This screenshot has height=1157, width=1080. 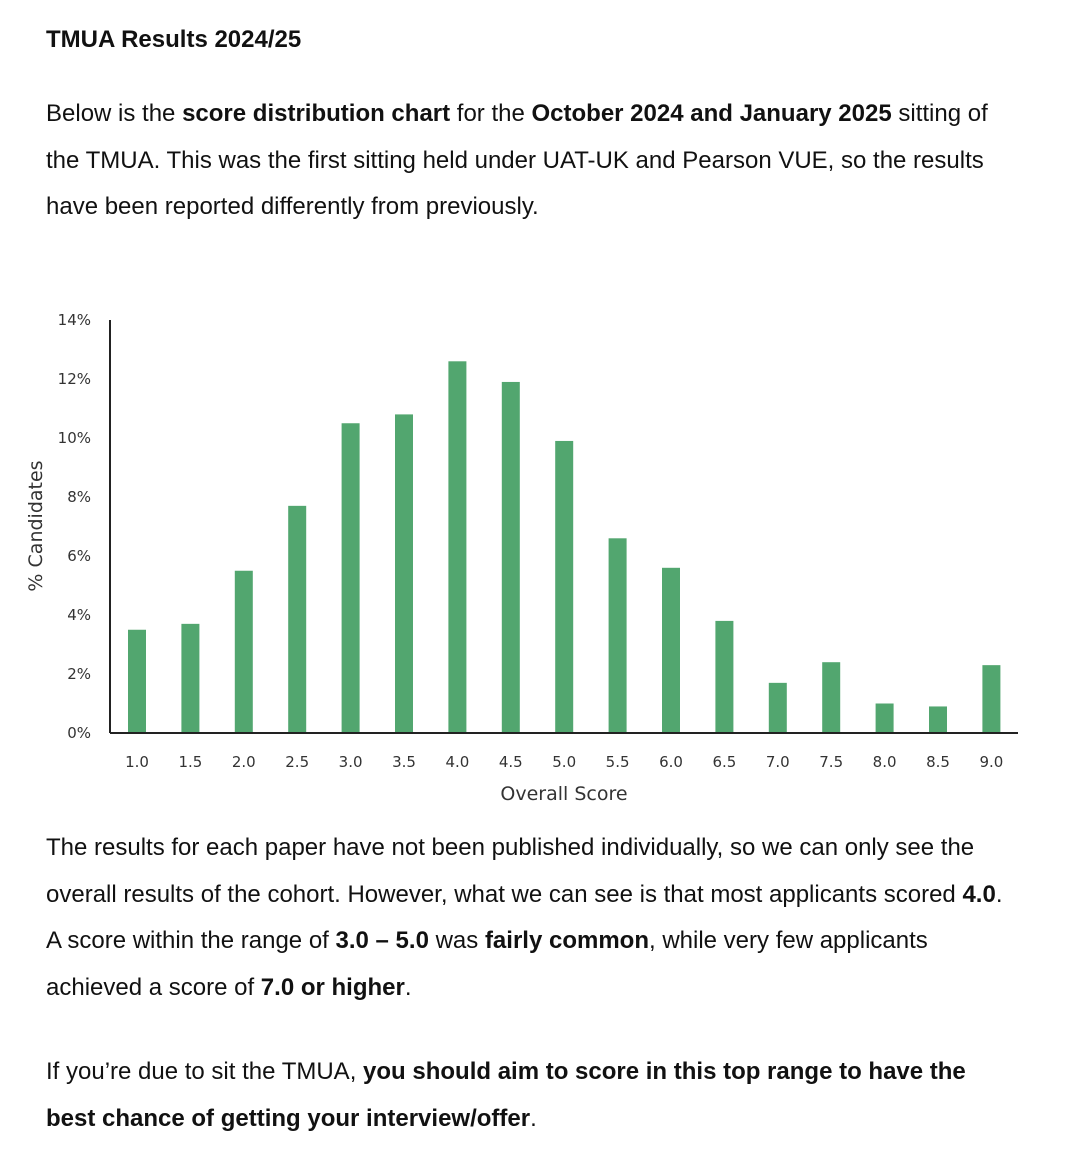 What do you see at coordinates (350, 578) in the screenshot?
I see `bar-3.0` at bounding box center [350, 578].